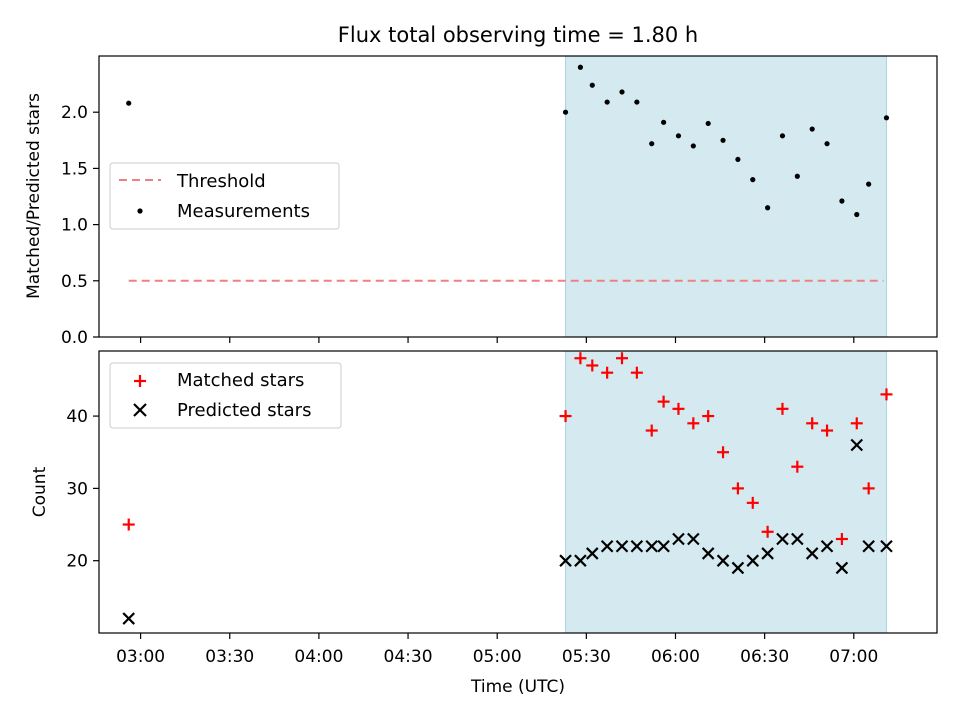  Describe the element at coordinates (140, 211) in the screenshot. I see `legend-measurements-swatch` at that location.